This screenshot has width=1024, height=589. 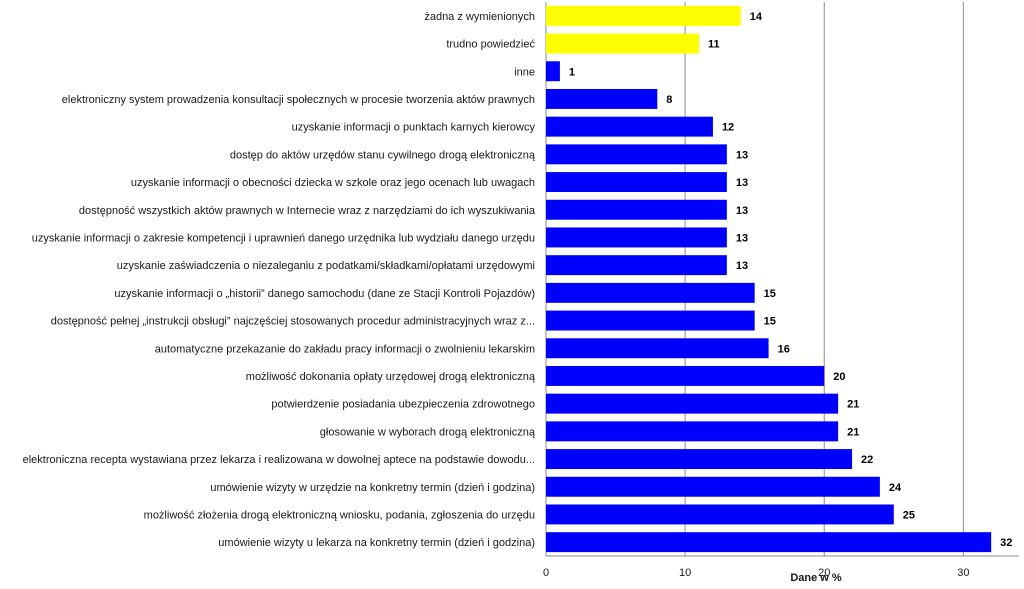 I want to click on value-label: 20, so click(x=839, y=377).